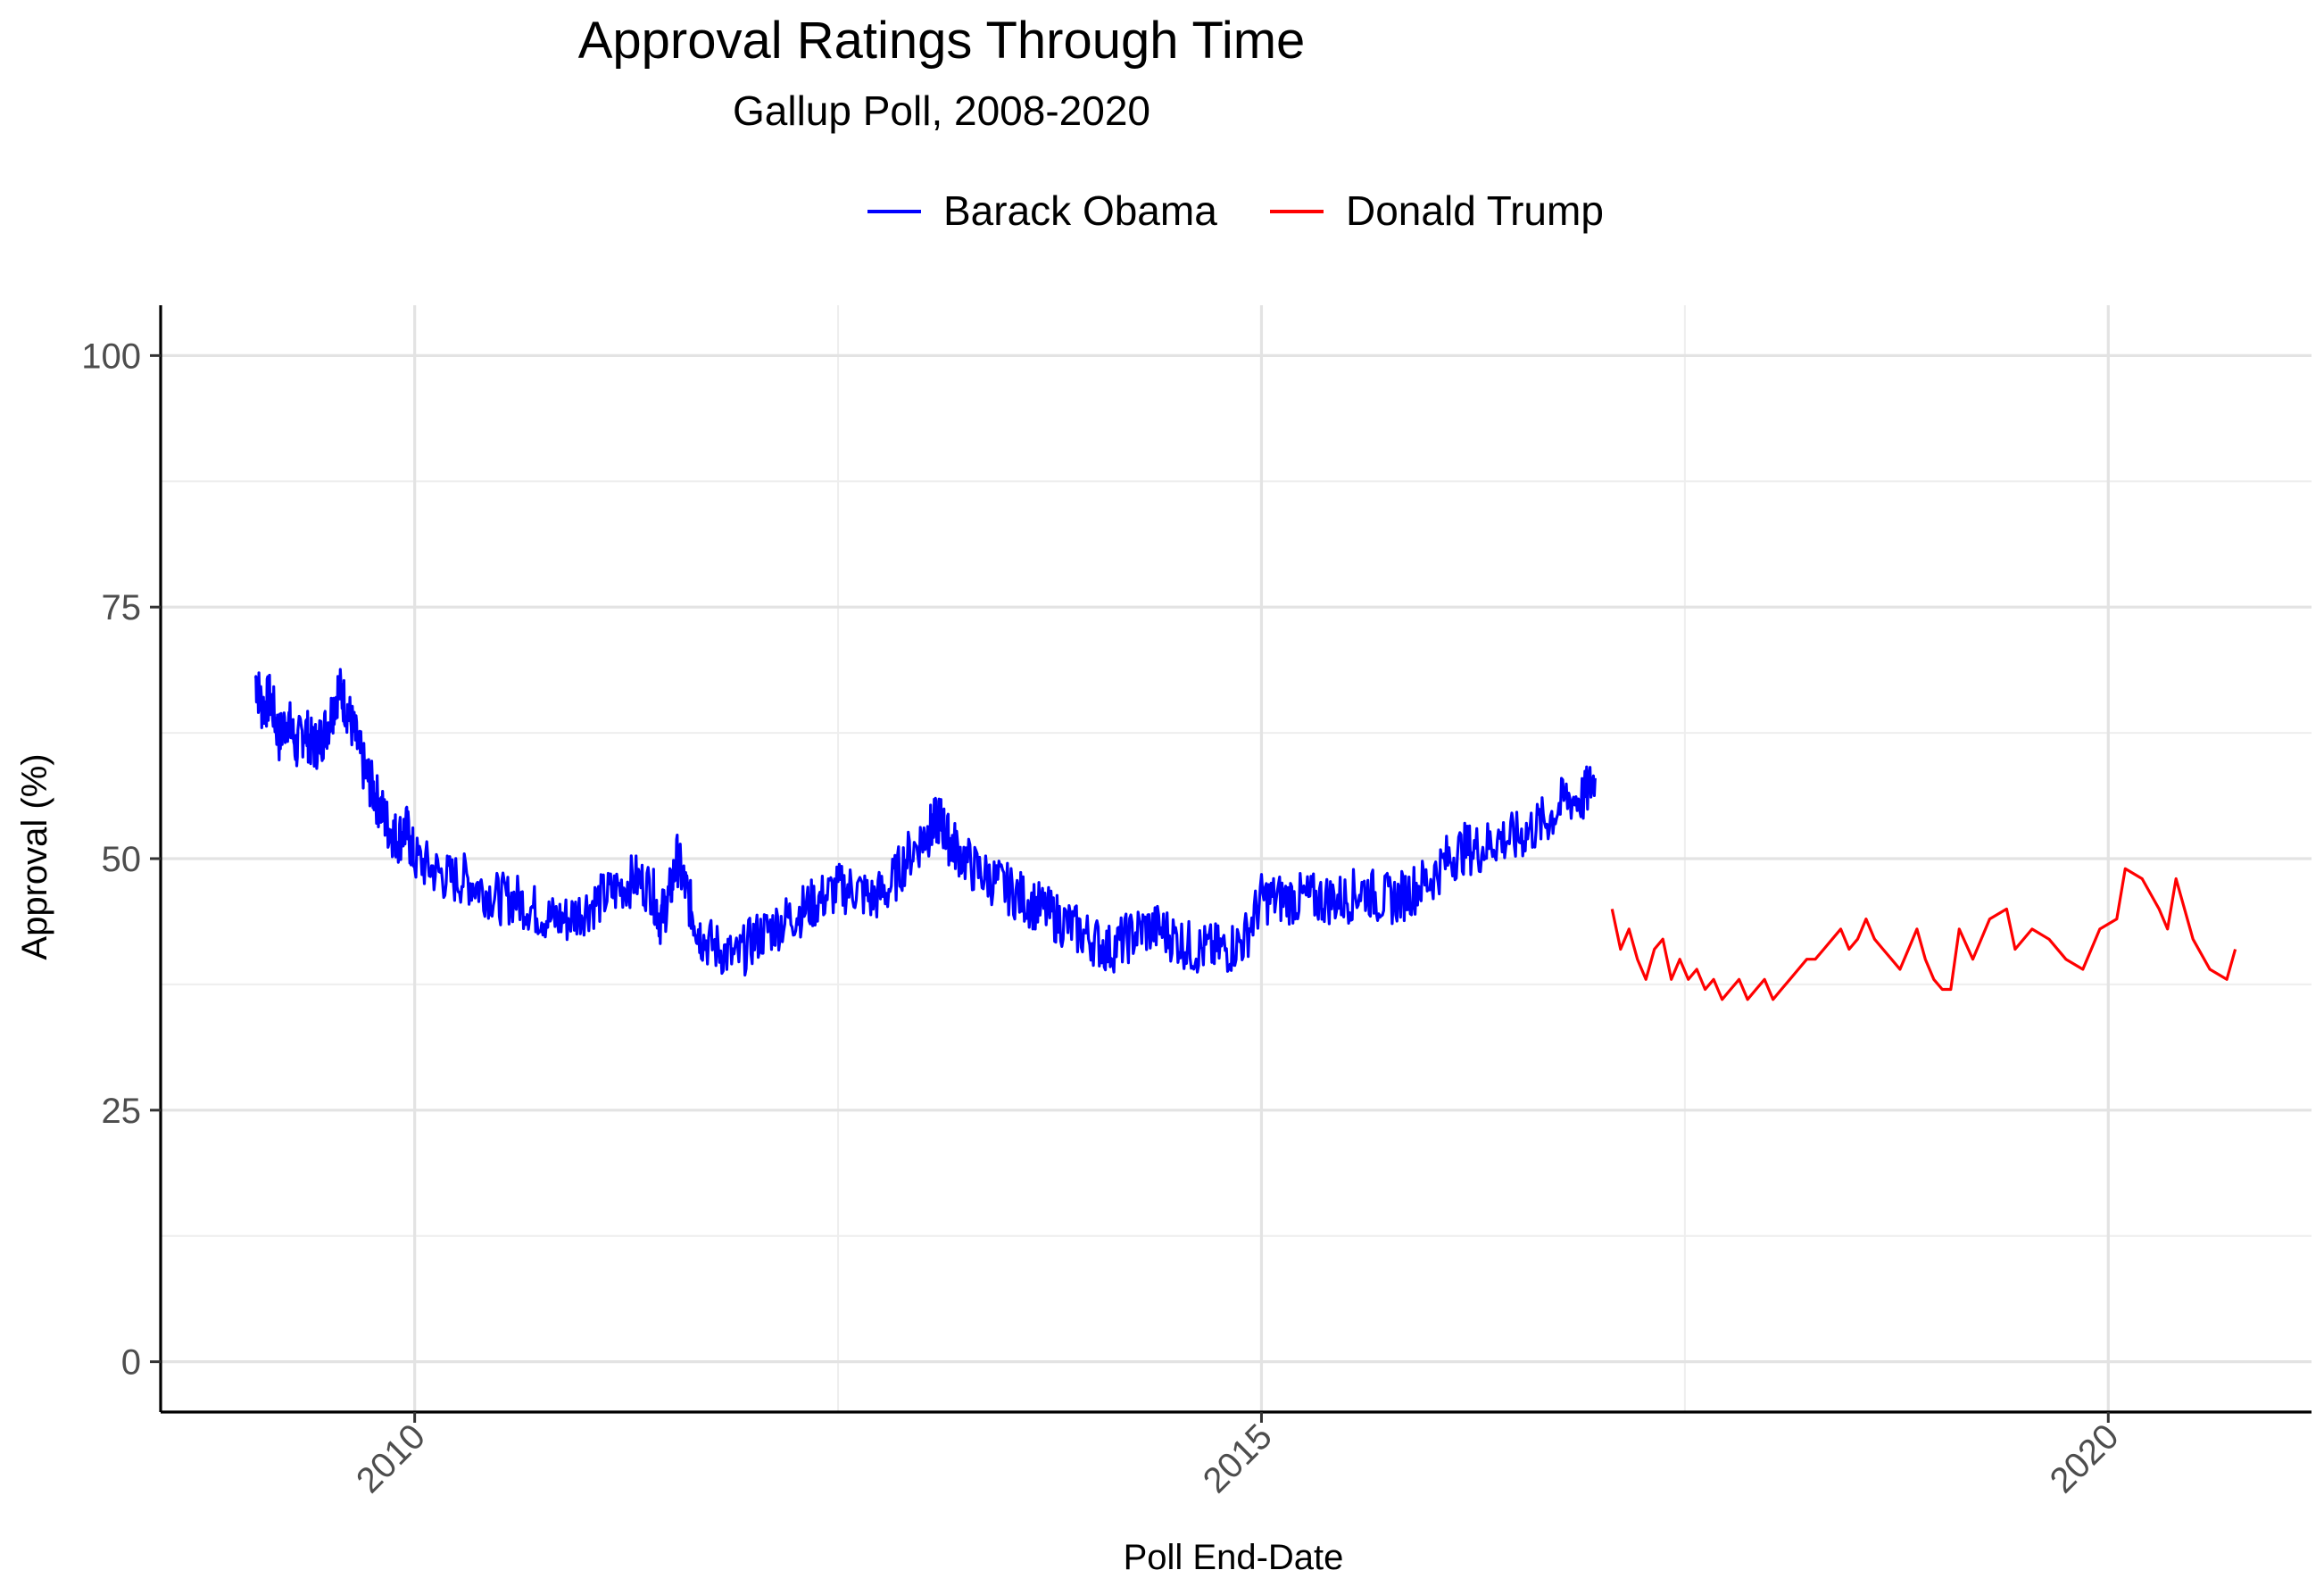 The width and height of the screenshot is (2324, 1595). Describe the element at coordinates (925, 822) in the screenshot. I see `series-line-barack-obama` at that location.